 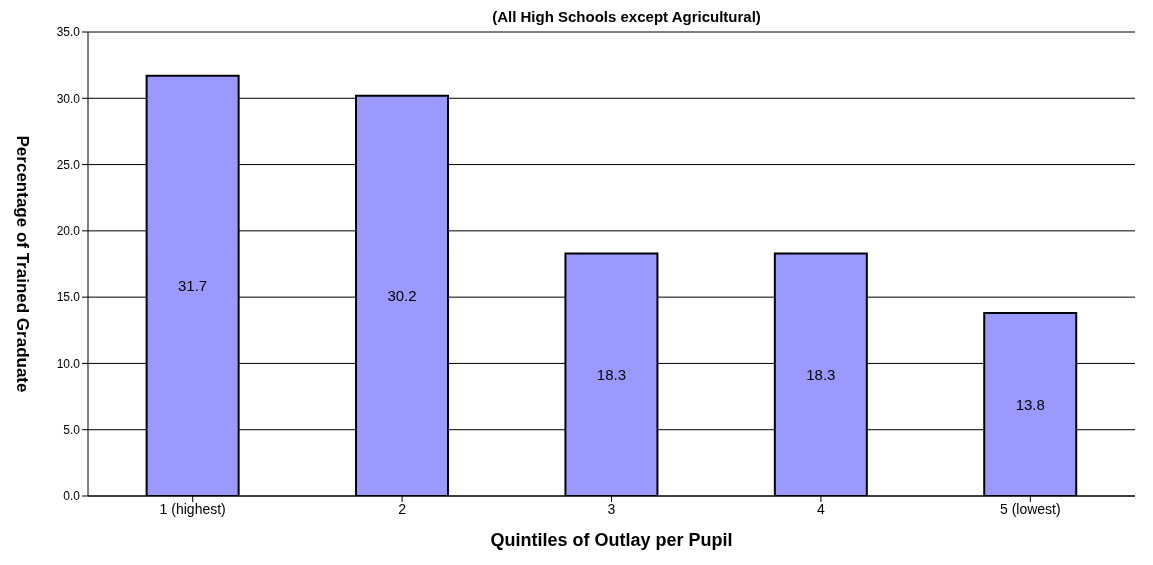 What do you see at coordinates (68, 363) in the screenshot?
I see `y-tick-label: 10.0` at bounding box center [68, 363].